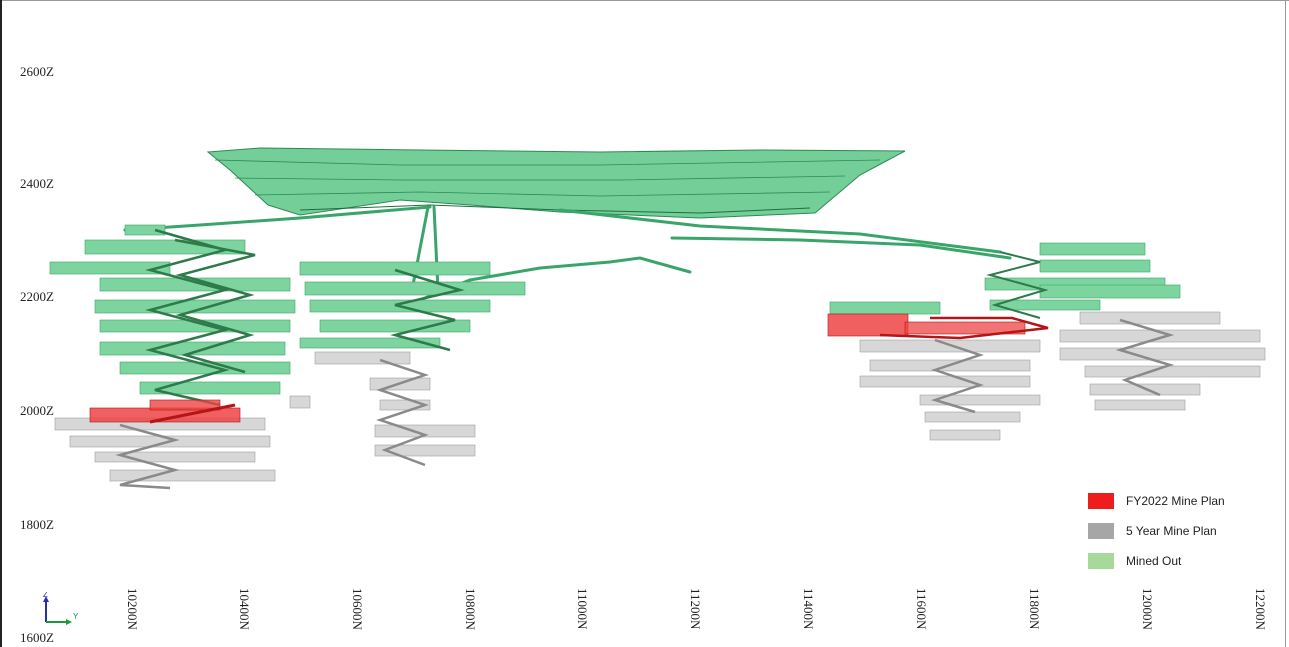  I want to click on elevation-label-2400: 2400Z, so click(37, 183).